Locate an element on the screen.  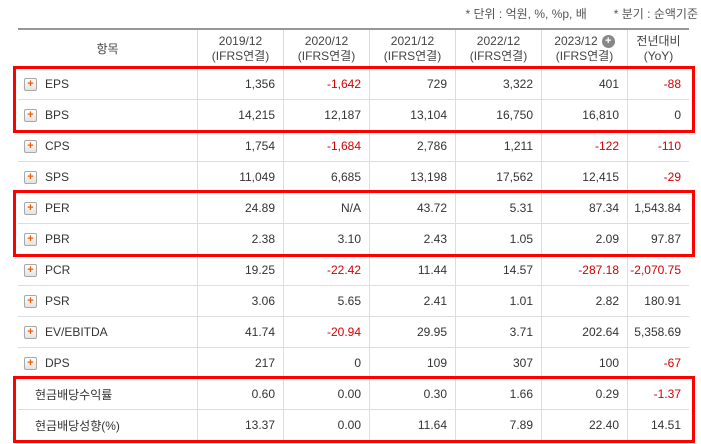
column-header: 2021/12 (IFRS연결) is located at coordinates (412, 49).